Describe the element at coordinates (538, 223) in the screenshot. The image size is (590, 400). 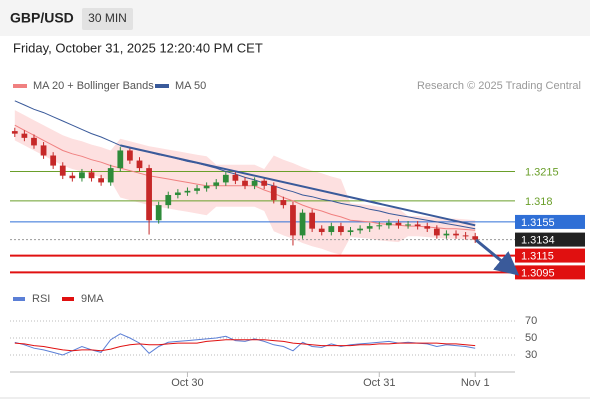
I see `level-label: 1.3155` at that location.